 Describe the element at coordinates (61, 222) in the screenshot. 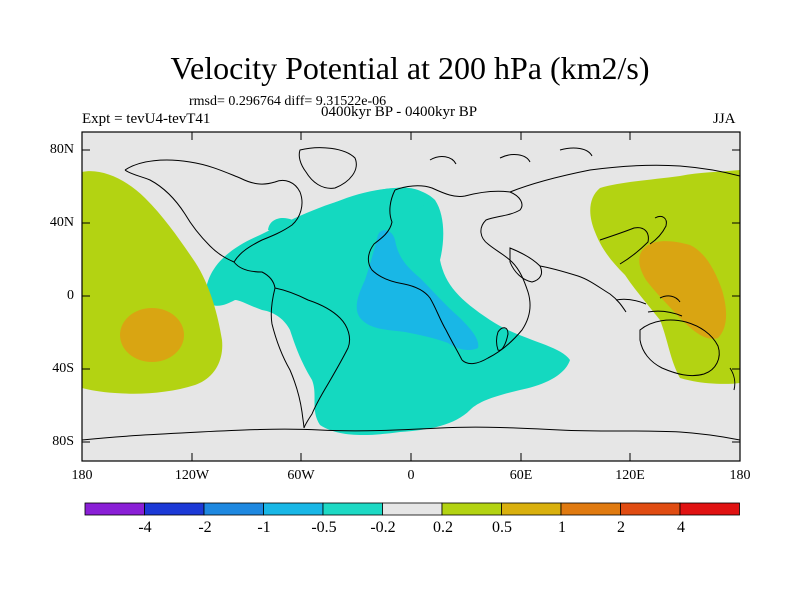

I see `lat-label-40n: 40N` at that location.